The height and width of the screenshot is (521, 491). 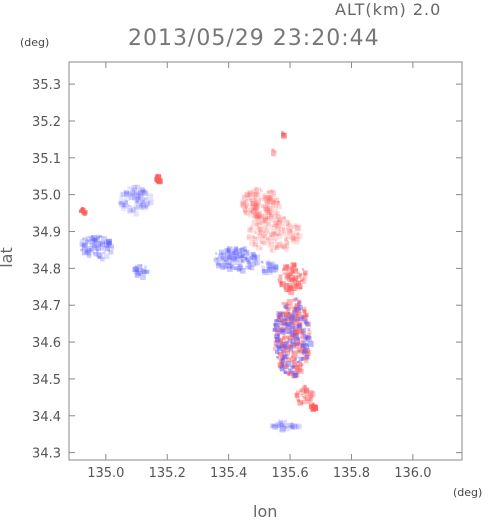 I want to click on x-tick-label: 136.0, so click(x=412, y=473).